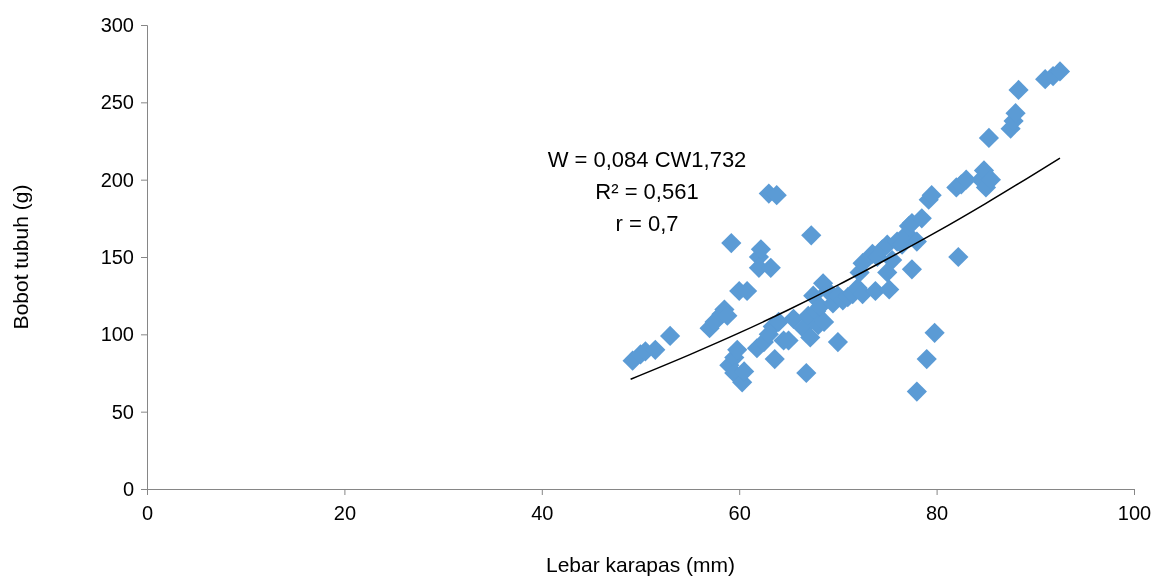 The height and width of the screenshot is (579, 1165). What do you see at coordinates (117, 334) in the screenshot?
I see `y-tick-label: 100` at bounding box center [117, 334].